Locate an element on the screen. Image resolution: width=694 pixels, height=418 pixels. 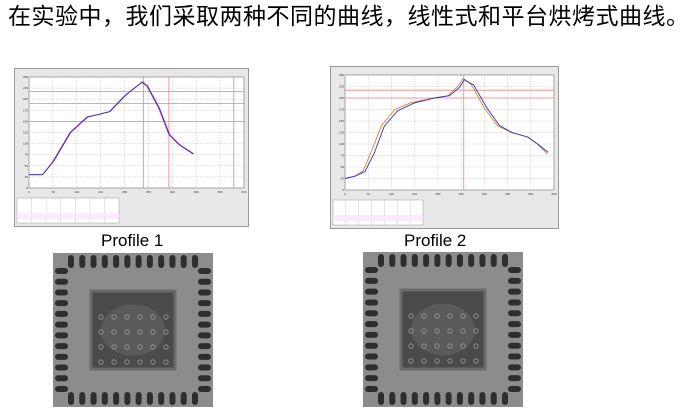
y-tick-label: 150 is located at coordinates (25, 121).